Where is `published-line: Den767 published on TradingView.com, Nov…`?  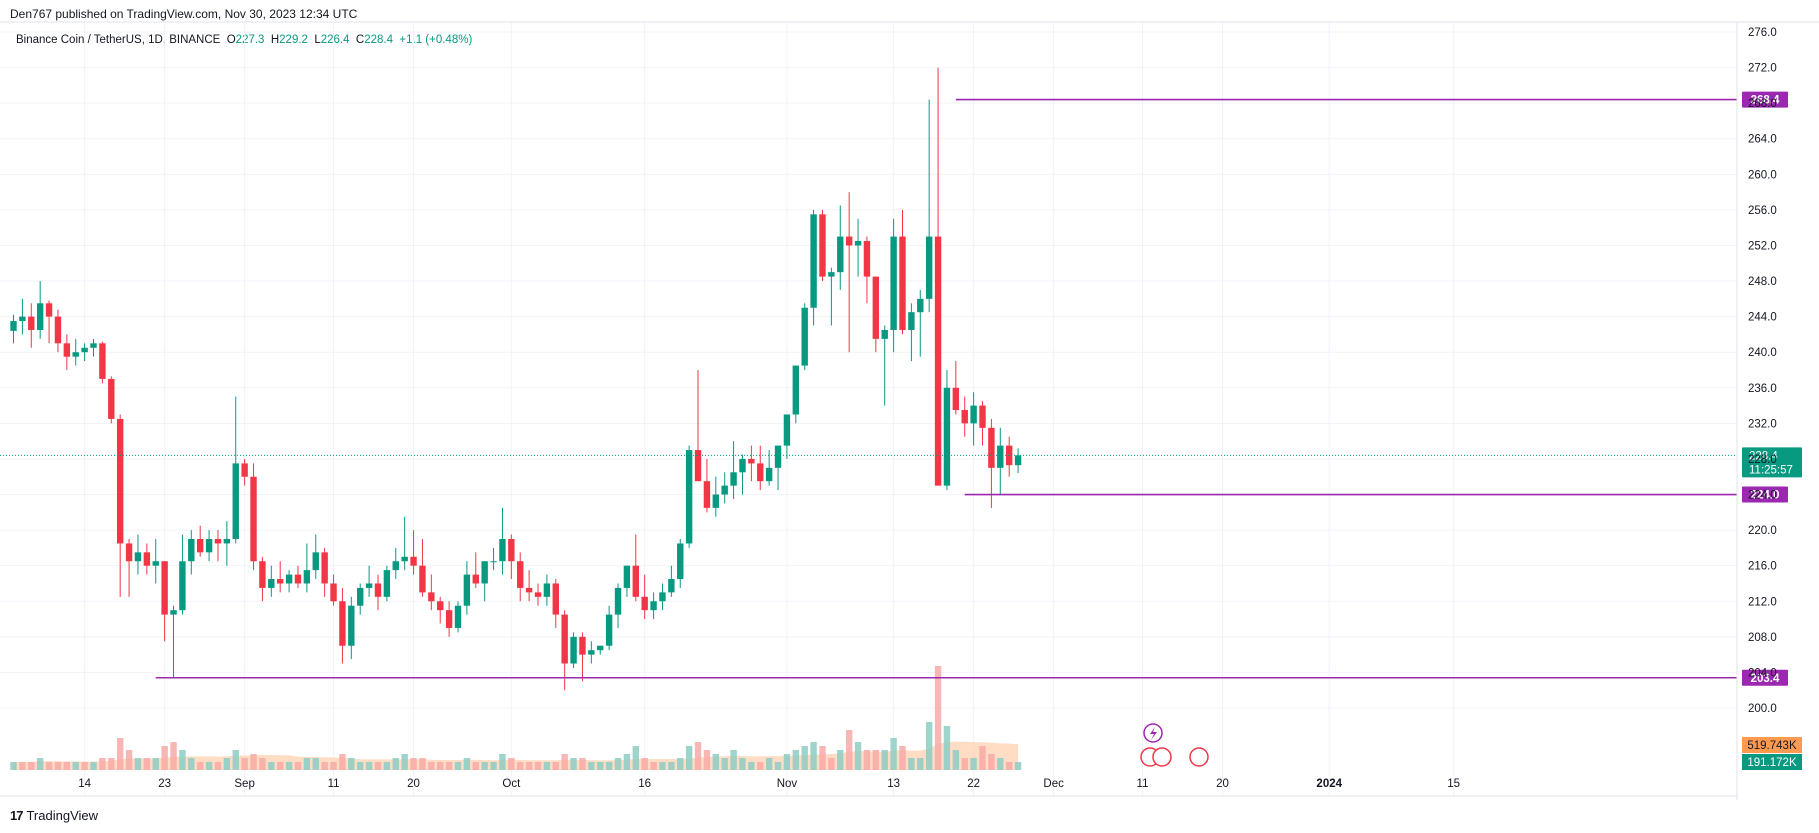 published-line: Den767 published on TradingView.com, Nov… is located at coordinates (184, 14).